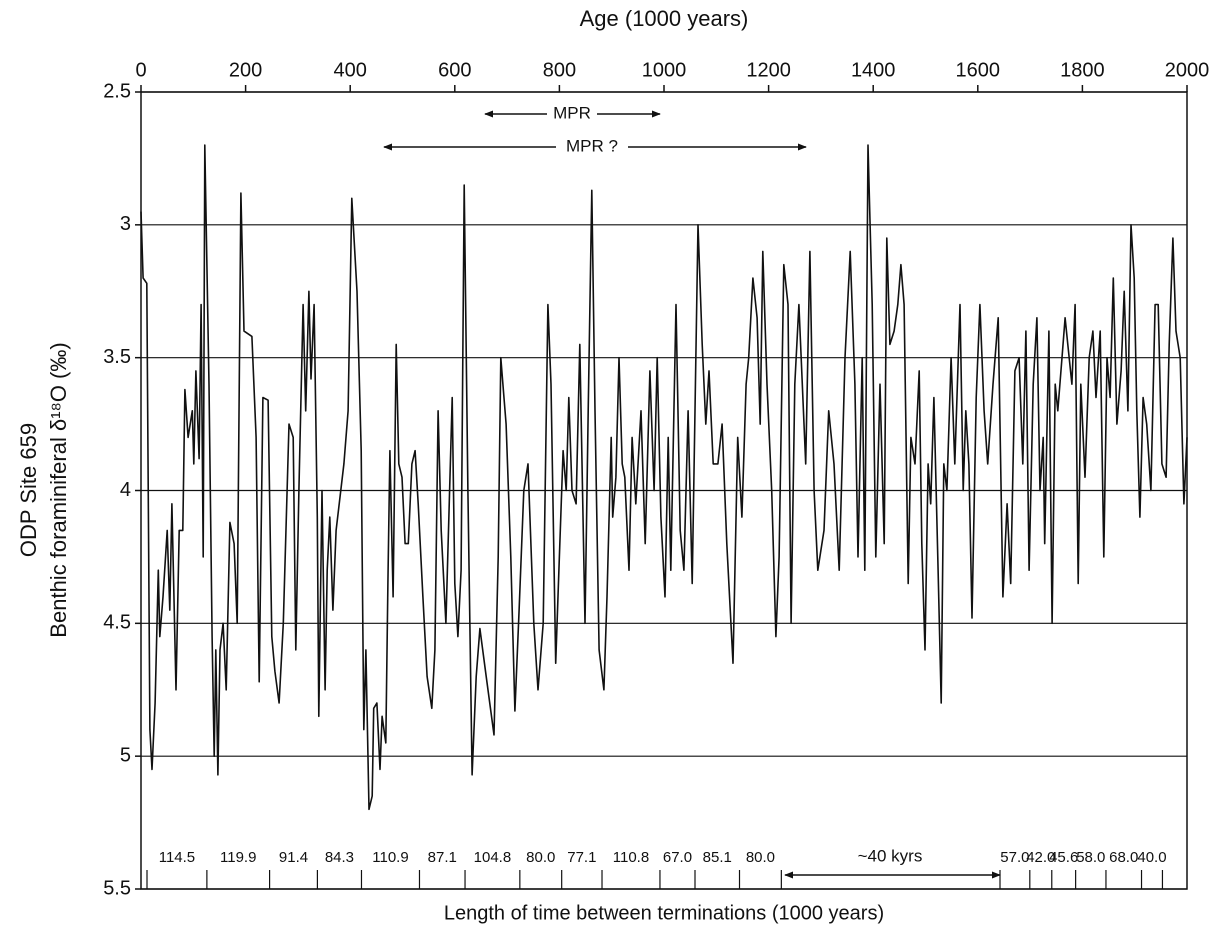 This screenshot has height=934, width=1223. I want to click on termination-label: 77.1, so click(581, 857).